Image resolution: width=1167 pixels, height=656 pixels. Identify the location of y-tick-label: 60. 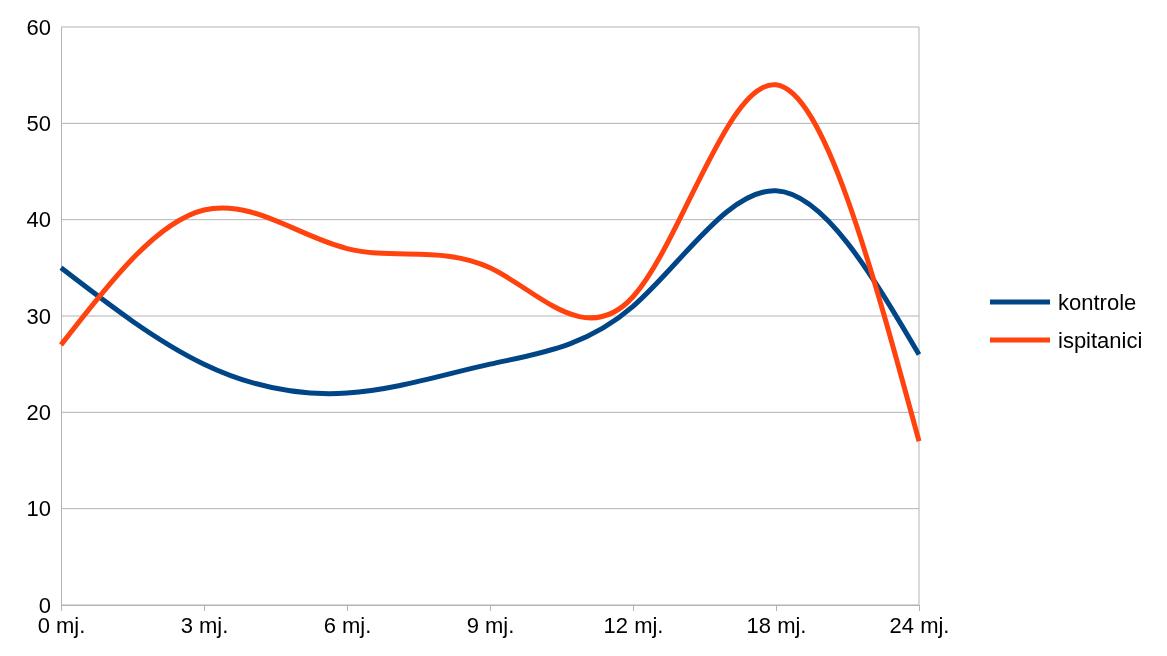
(38, 27).